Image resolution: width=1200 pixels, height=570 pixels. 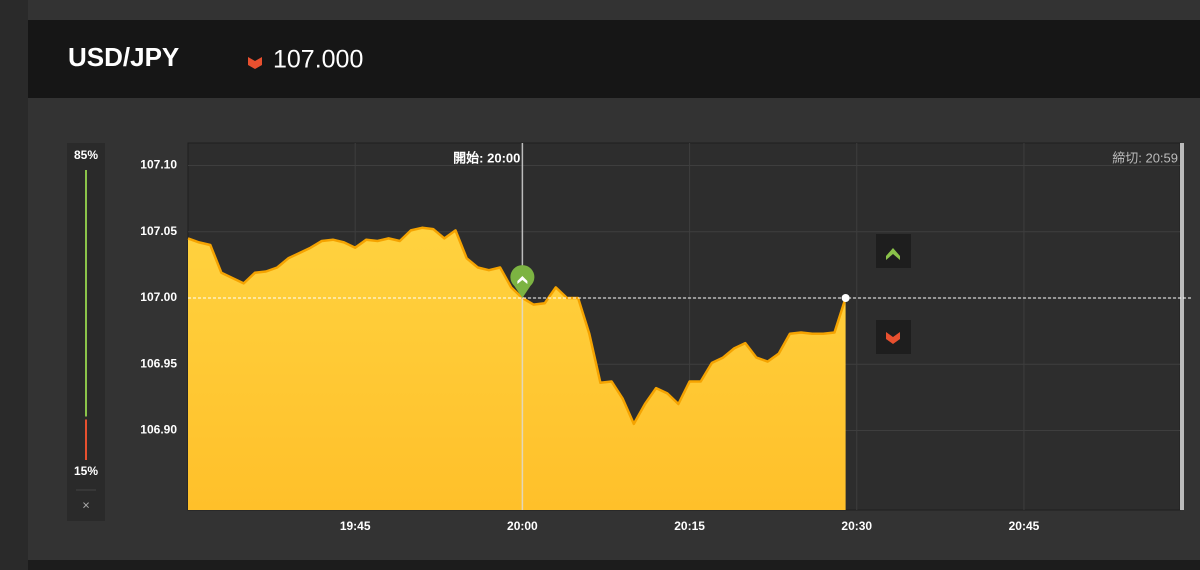 I want to click on y-tick-label: 107.10, so click(x=158, y=165).